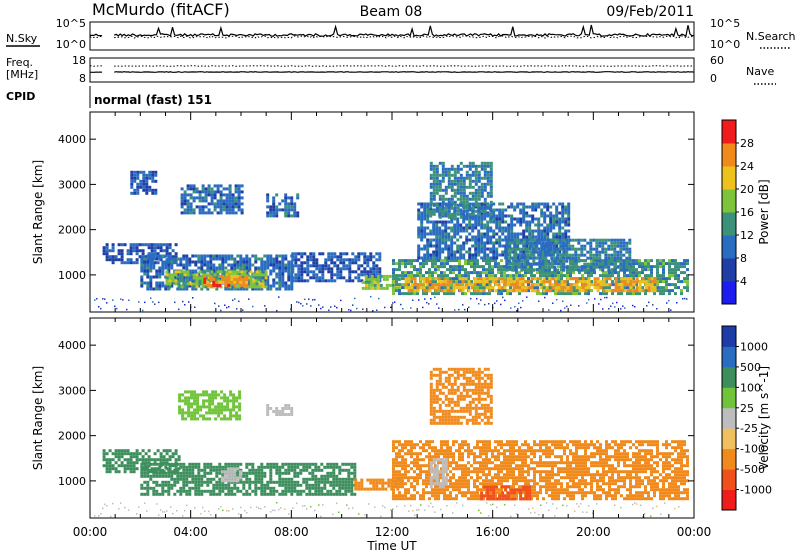 This screenshot has width=800, height=554. Describe the element at coordinates (231, 475) in the screenshot. I see `echo-region` at that location.